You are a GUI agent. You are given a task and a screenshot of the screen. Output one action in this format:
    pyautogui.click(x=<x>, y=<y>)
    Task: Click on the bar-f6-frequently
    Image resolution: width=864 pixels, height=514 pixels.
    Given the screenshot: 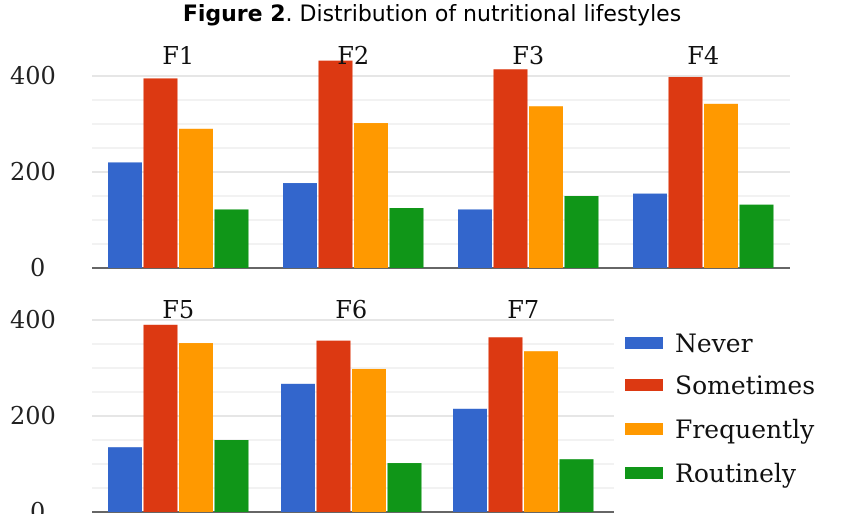 What is the action you would take?
    pyautogui.click(x=369, y=440)
    